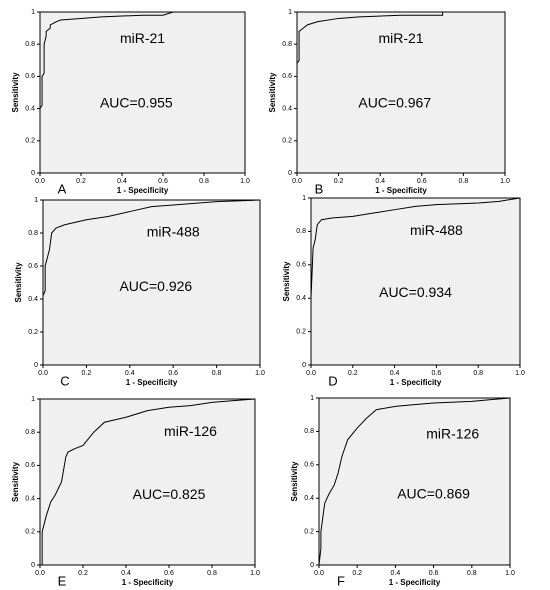 This screenshot has width=550, height=590. I want to click on panel-letter: E, so click(62, 580).